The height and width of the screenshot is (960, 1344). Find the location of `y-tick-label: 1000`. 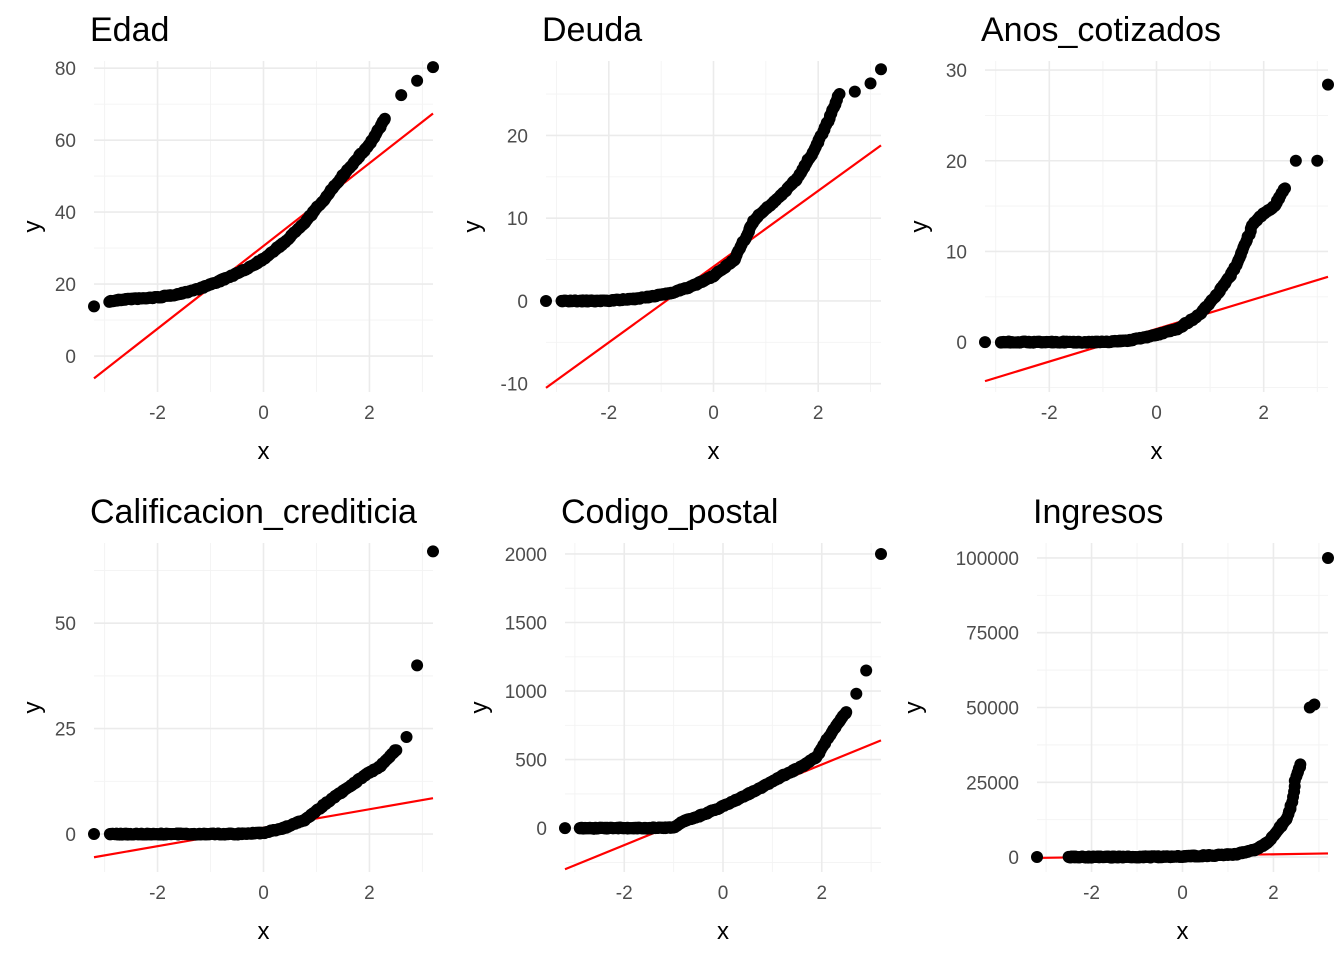

y-tick-label: 1000 is located at coordinates (526, 692).